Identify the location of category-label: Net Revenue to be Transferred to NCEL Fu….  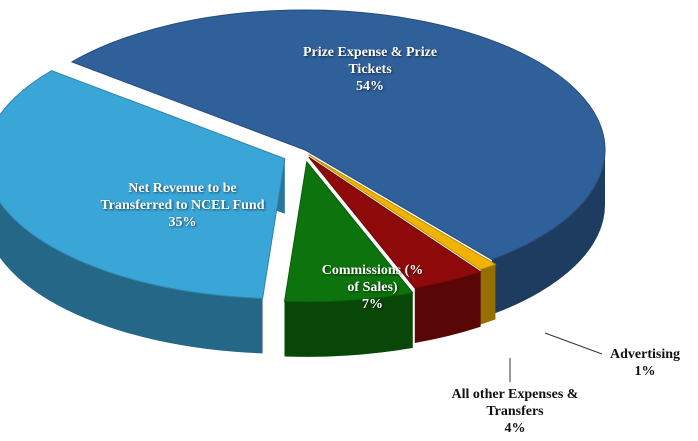
(182, 197).